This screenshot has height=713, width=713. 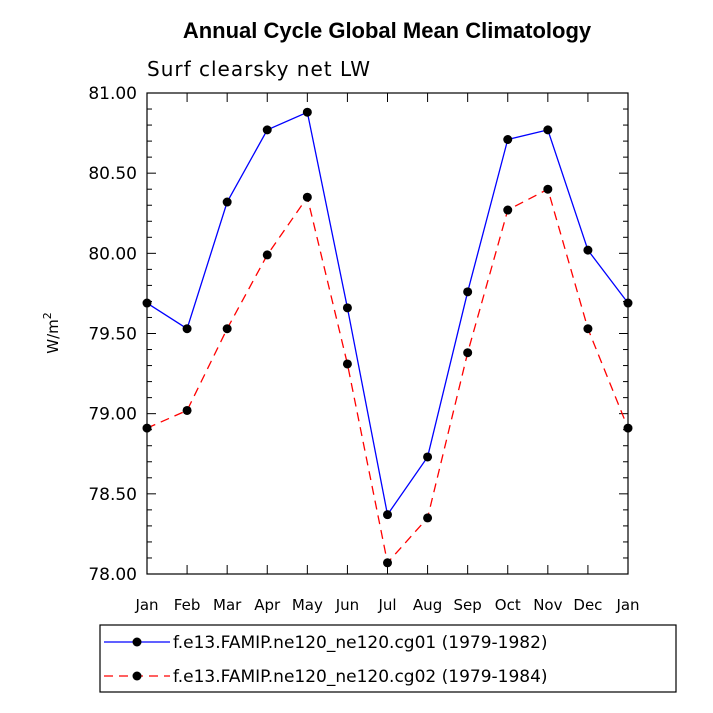 I want to click on y-tick-label: 80.50, so click(x=112, y=174).